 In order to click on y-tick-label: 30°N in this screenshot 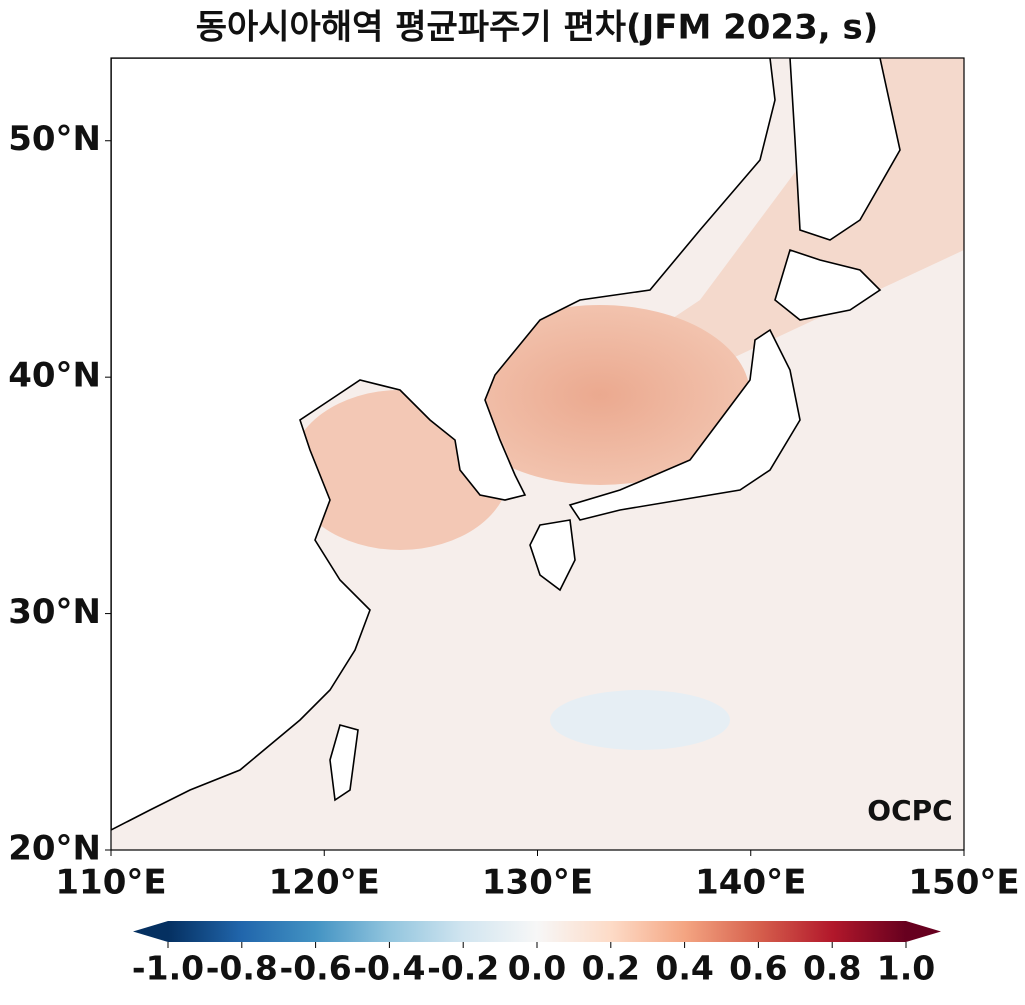, I will do `click(54, 612)`.